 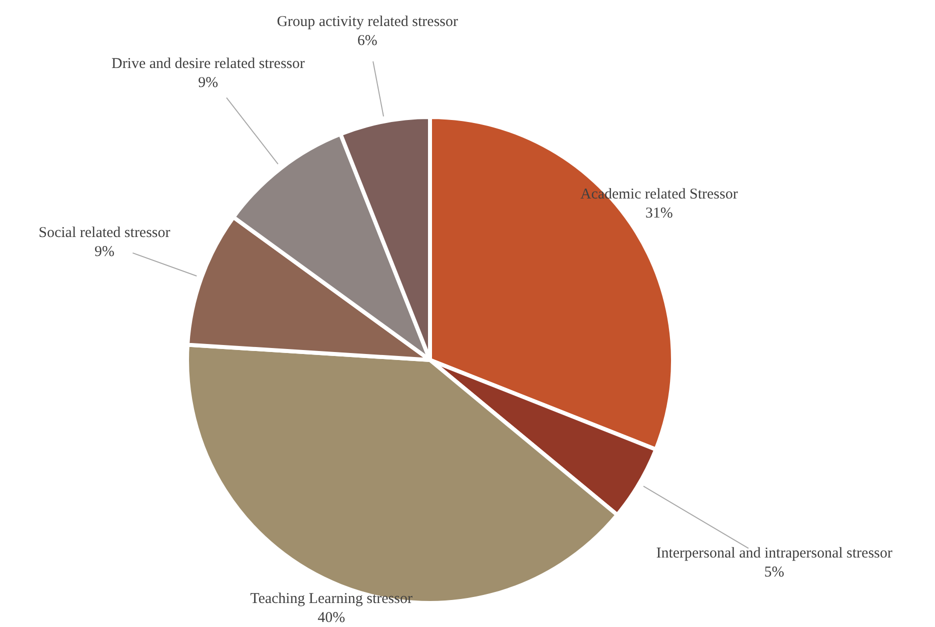 I want to click on slice-label: Group activity related stressor, so click(x=367, y=22).